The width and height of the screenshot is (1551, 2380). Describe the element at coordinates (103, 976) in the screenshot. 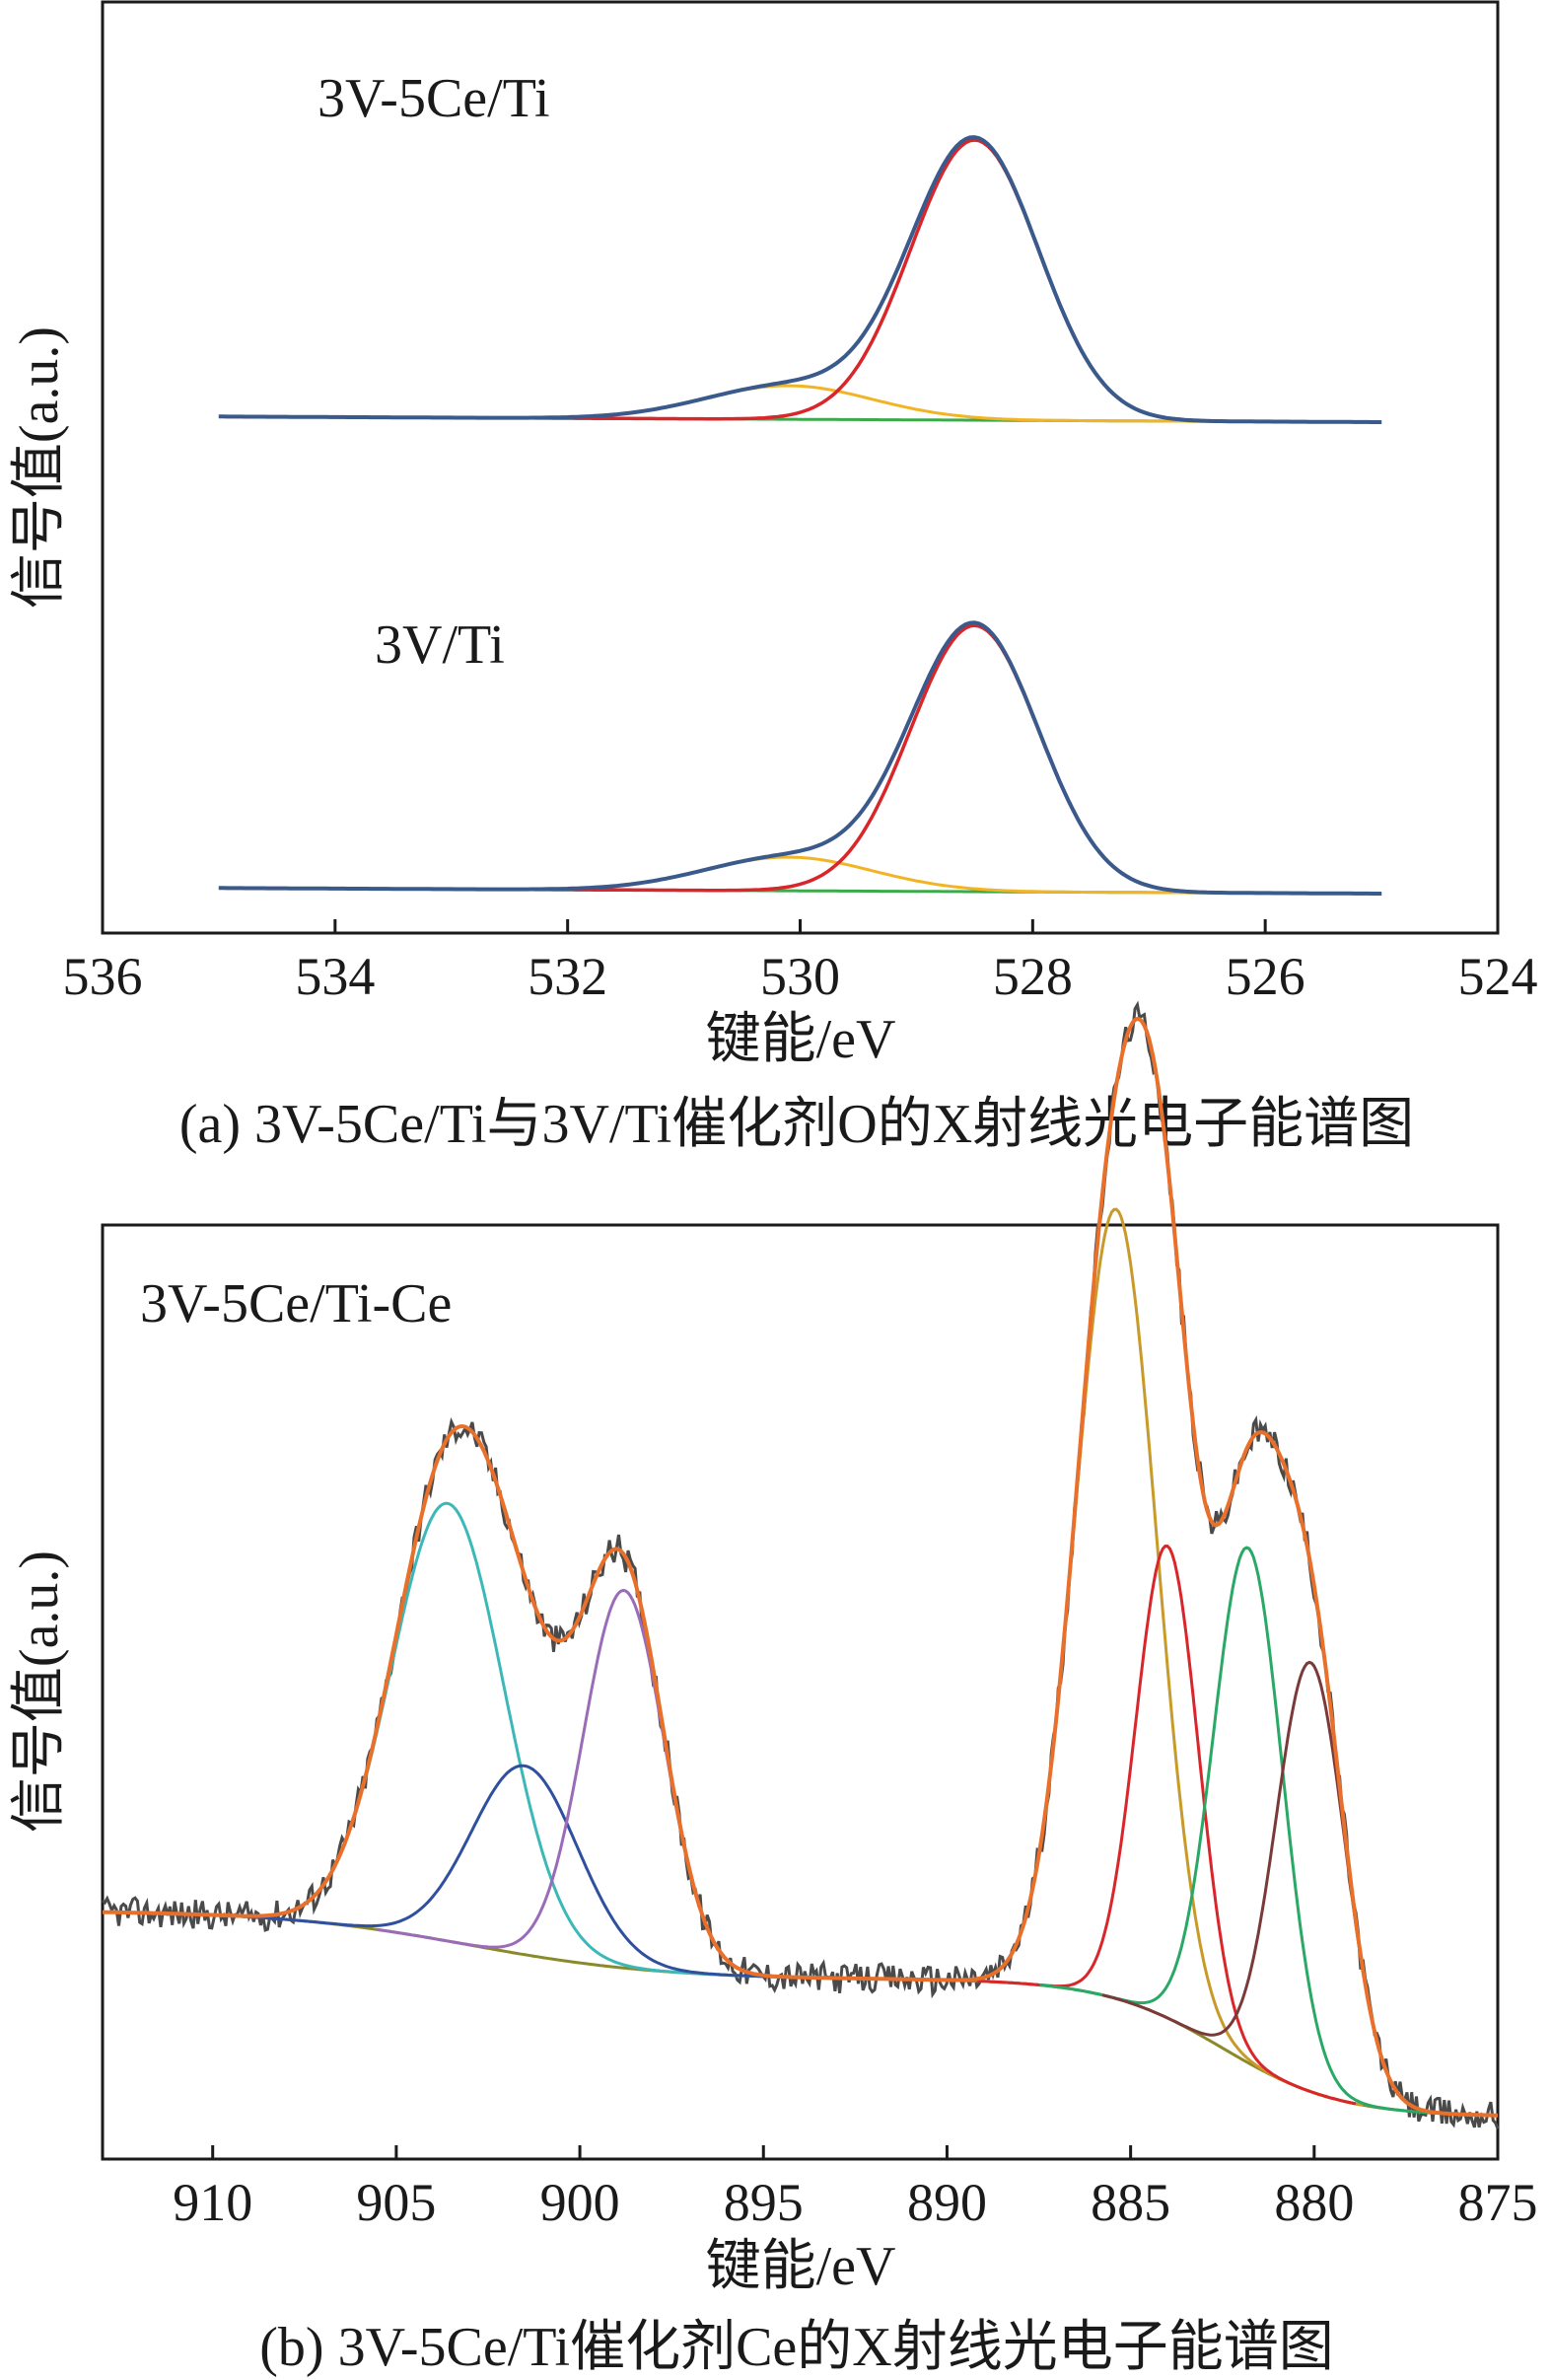

I see `panel-a-tick-label: 536` at that location.